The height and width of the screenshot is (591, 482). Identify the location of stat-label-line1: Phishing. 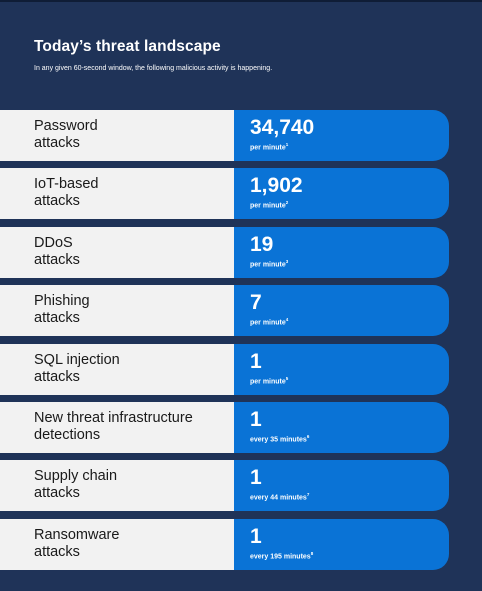
(62, 301).